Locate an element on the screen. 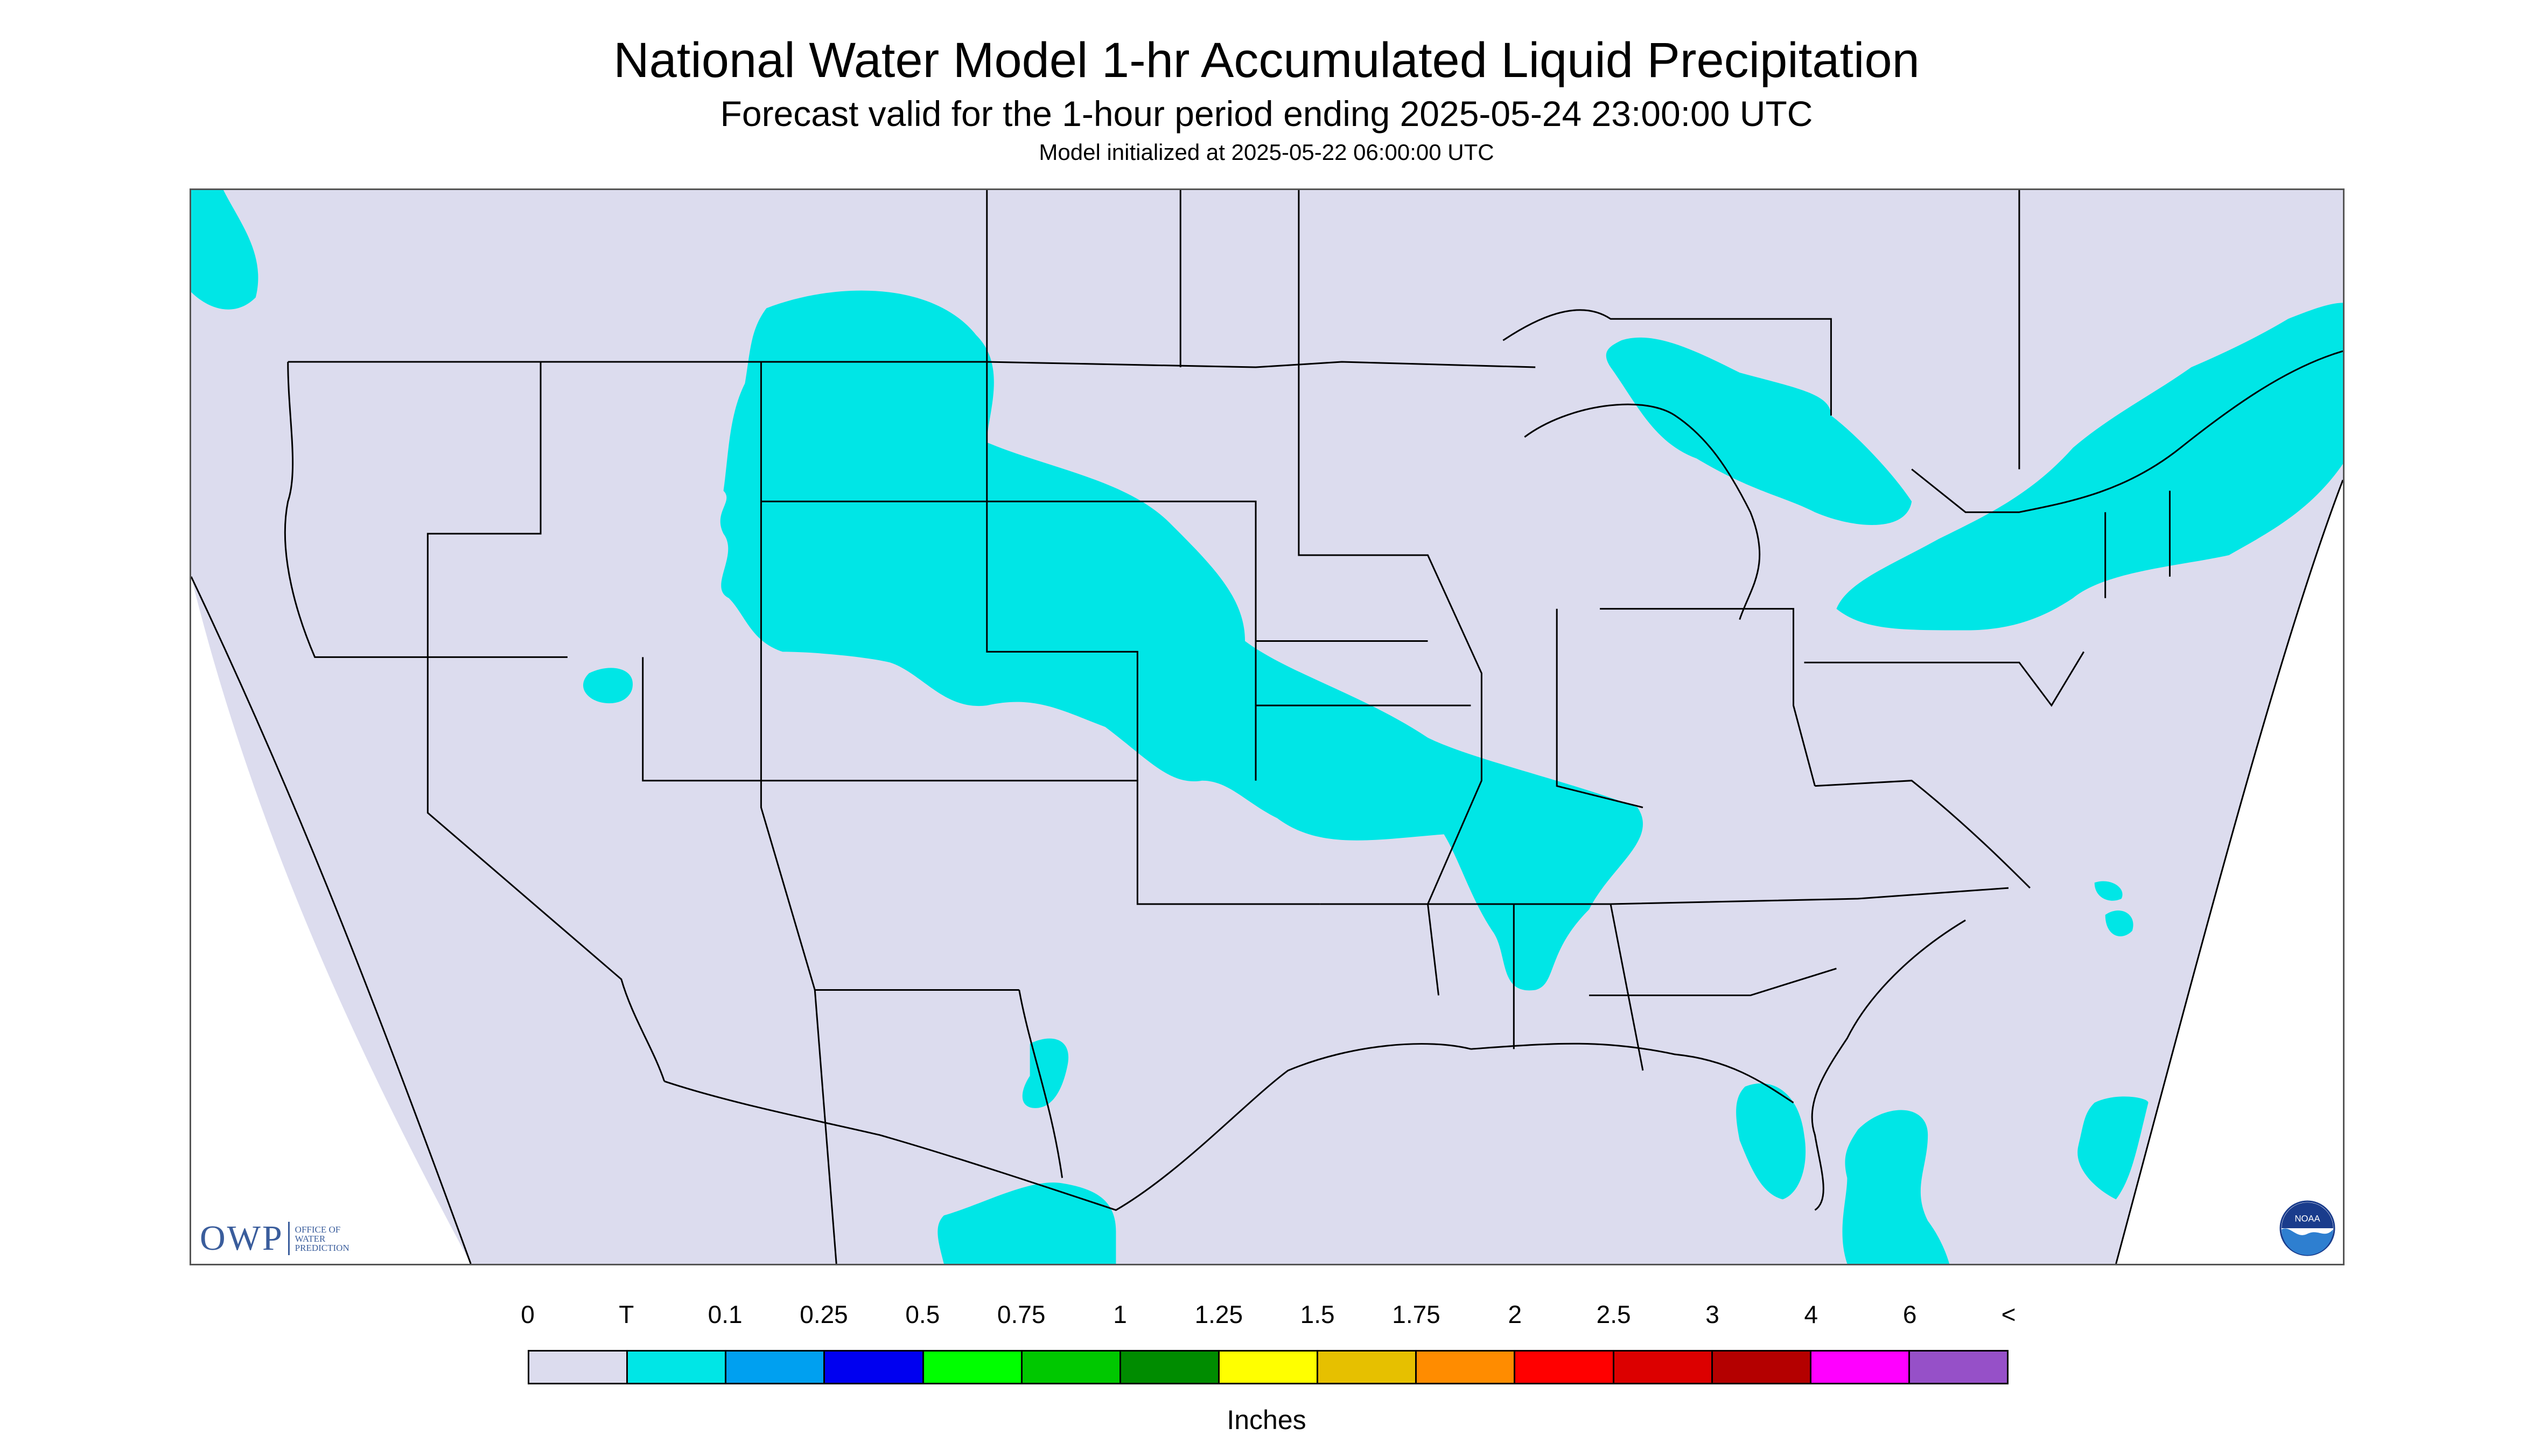 This screenshot has width=2533, height=1456. precip-area-northeast is located at coordinates (2089, 467).